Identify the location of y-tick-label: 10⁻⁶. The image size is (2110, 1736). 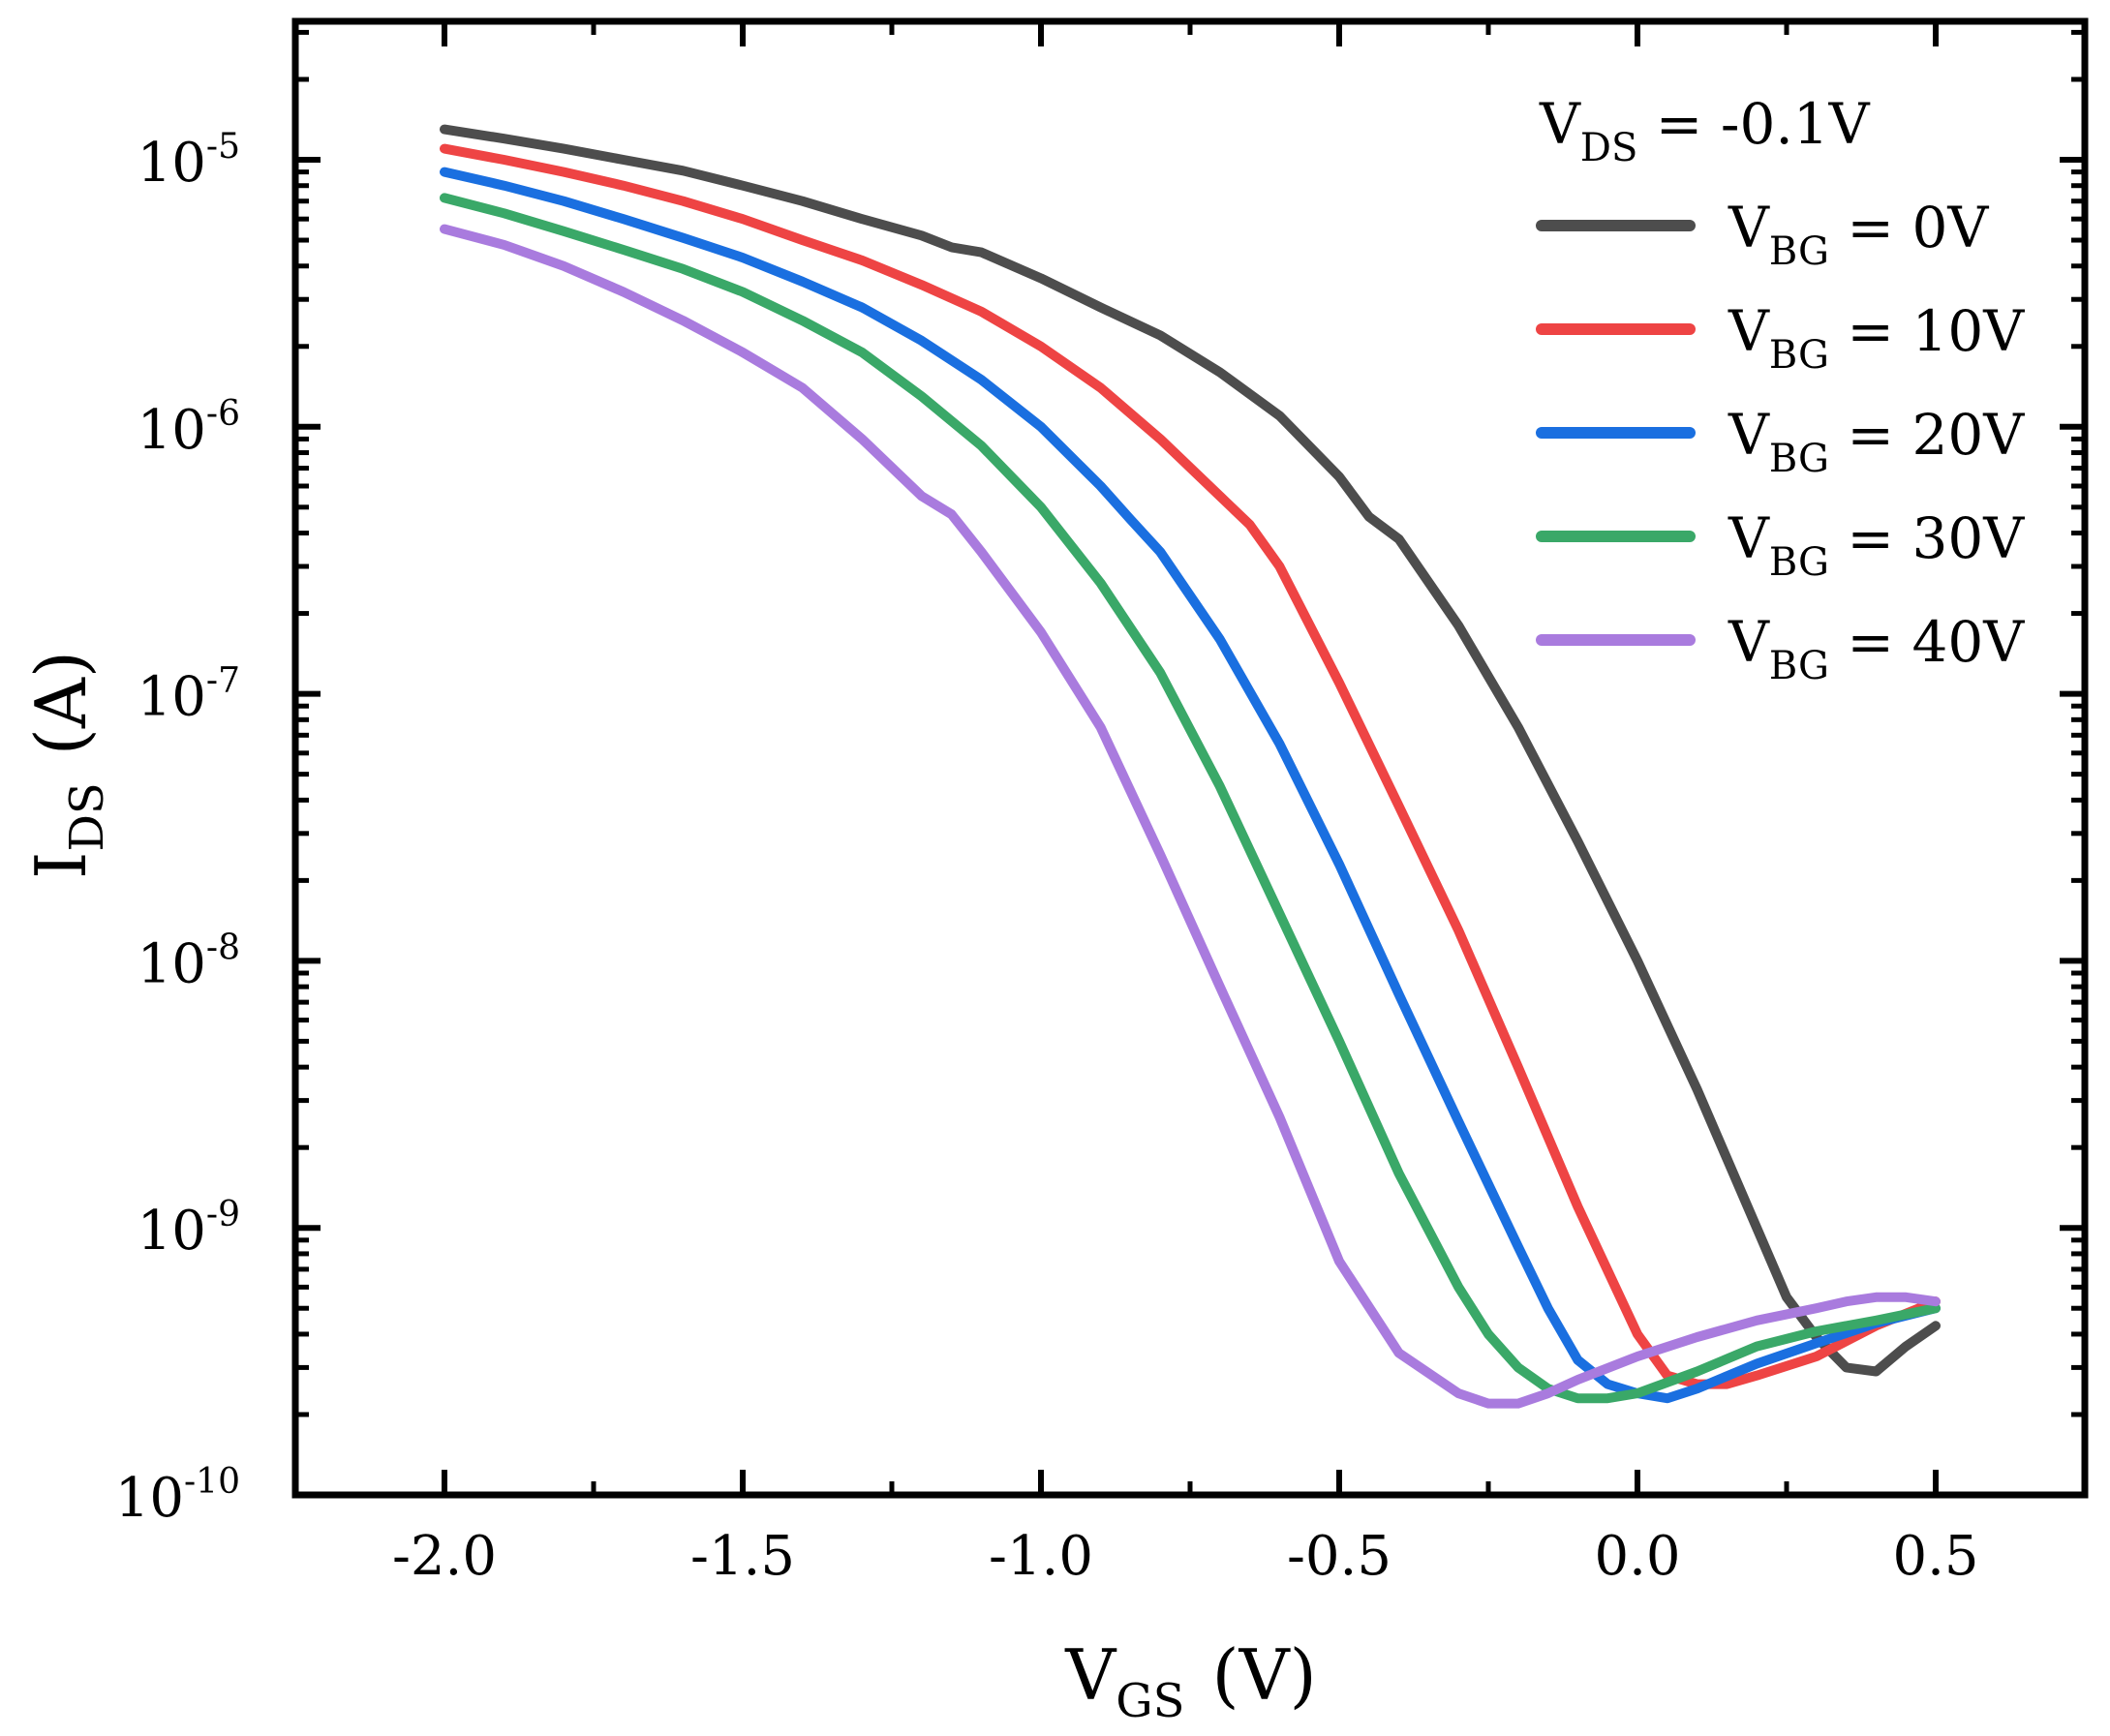
(189, 428).